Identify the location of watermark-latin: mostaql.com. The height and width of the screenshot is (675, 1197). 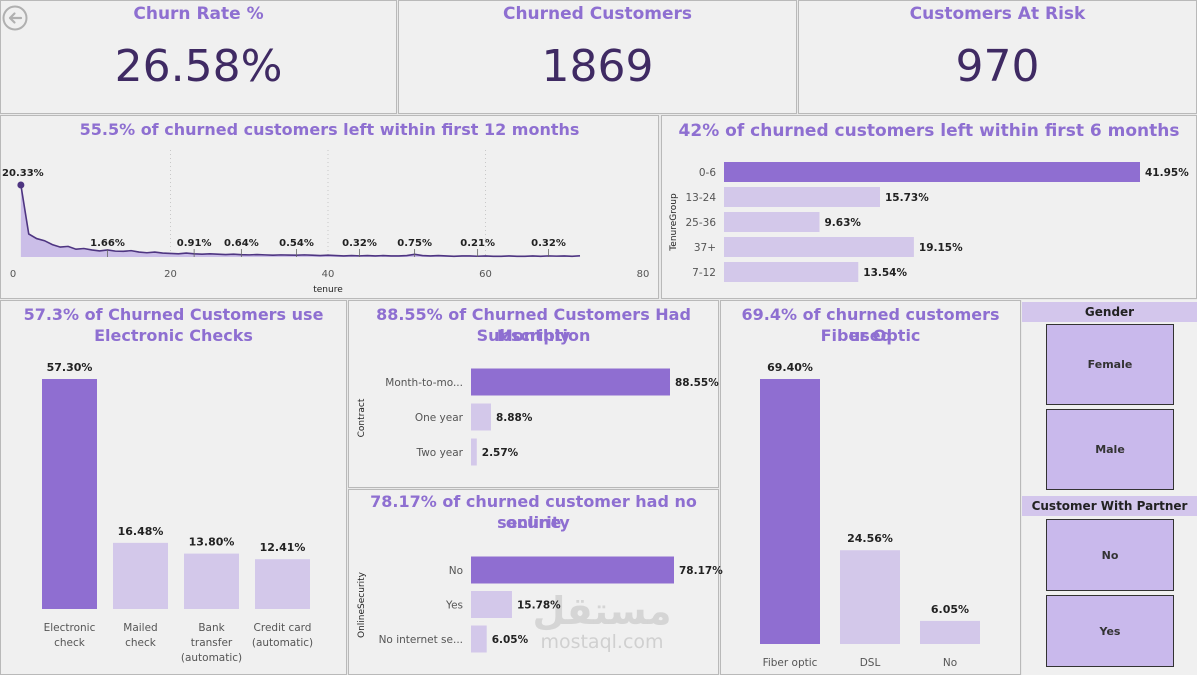
(602, 642).